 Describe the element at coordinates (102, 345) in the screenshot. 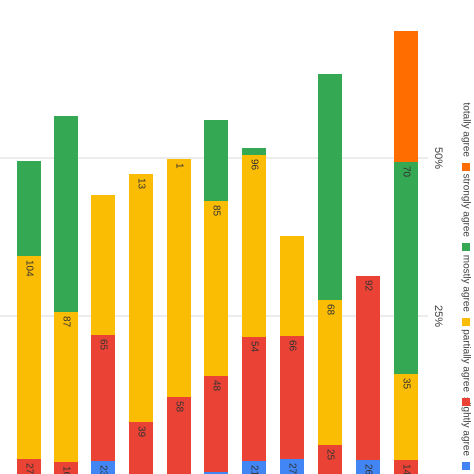

I see `segment-label: 65` at that location.